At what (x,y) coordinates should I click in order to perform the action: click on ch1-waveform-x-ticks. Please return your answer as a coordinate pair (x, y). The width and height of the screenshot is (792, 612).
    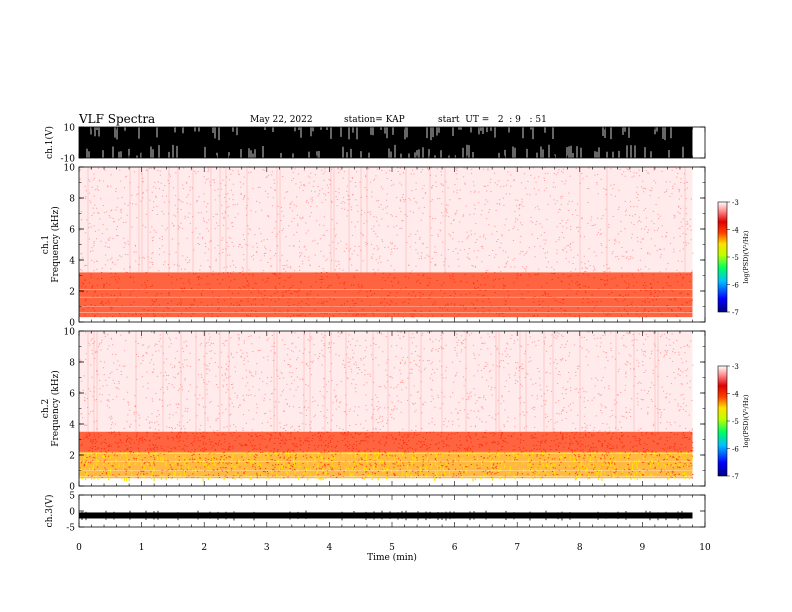
    Looking at the image, I should click on (392, 142).